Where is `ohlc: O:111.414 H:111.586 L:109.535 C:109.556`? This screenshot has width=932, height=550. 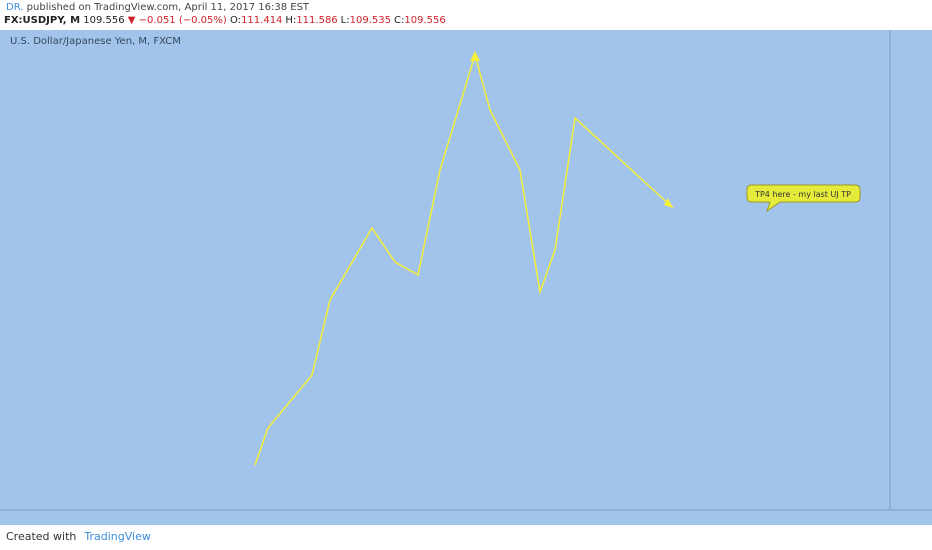 ohlc: O:111.414 H:111.586 L:109.535 C:109.556 is located at coordinates (339, 20).